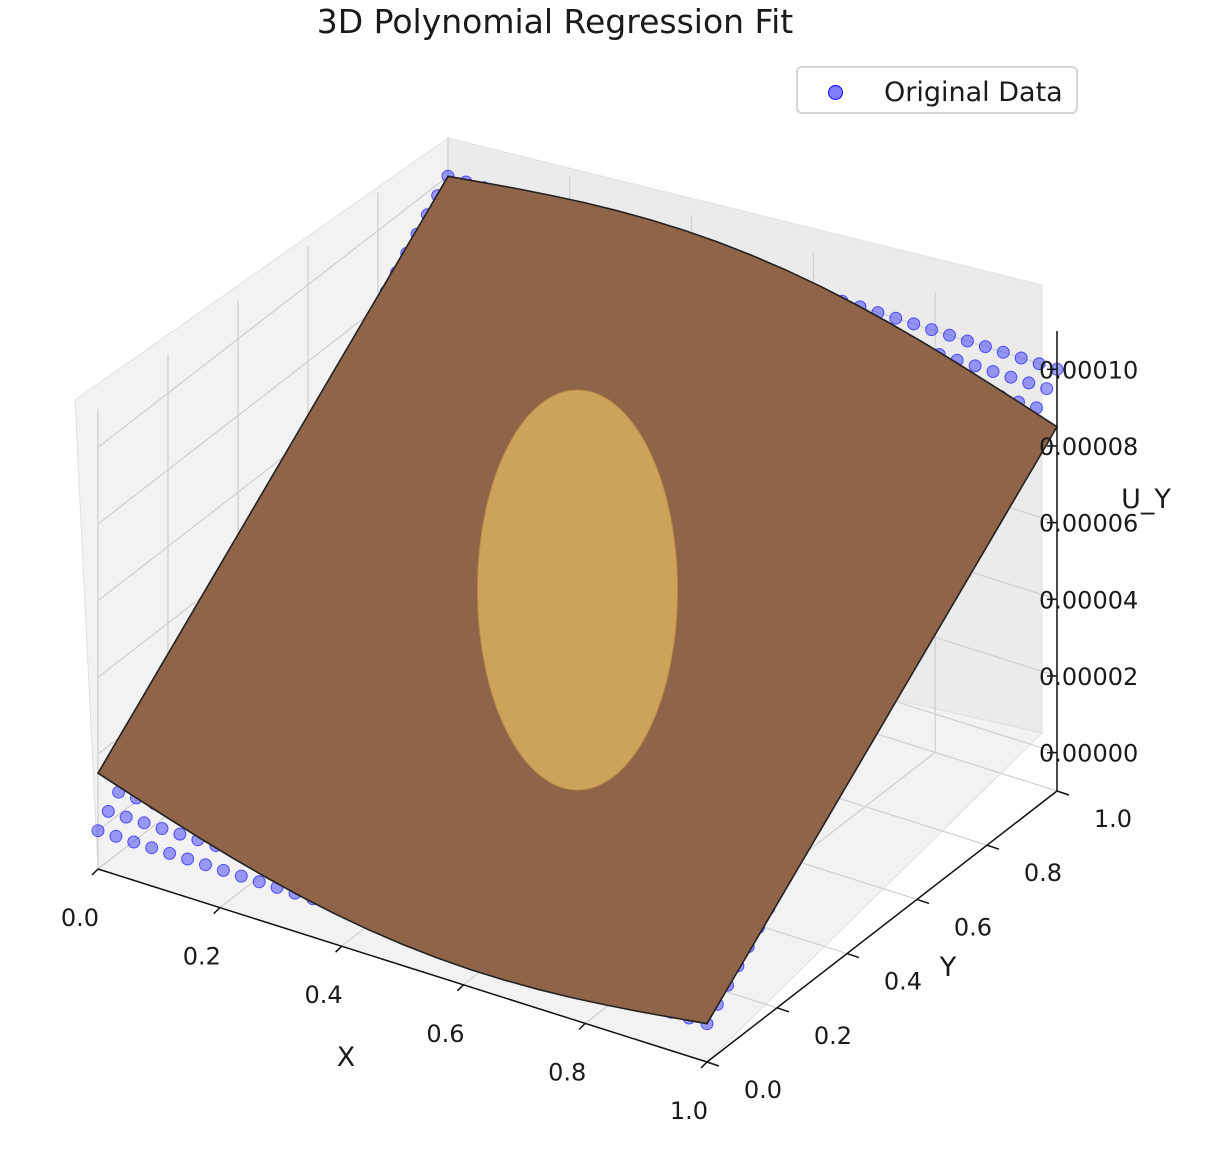 The height and width of the screenshot is (1174, 1224). What do you see at coordinates (1088, 754) in the screenshot?
I see `z-tick-label: 0.00000` at bounding box center [1088, 754].